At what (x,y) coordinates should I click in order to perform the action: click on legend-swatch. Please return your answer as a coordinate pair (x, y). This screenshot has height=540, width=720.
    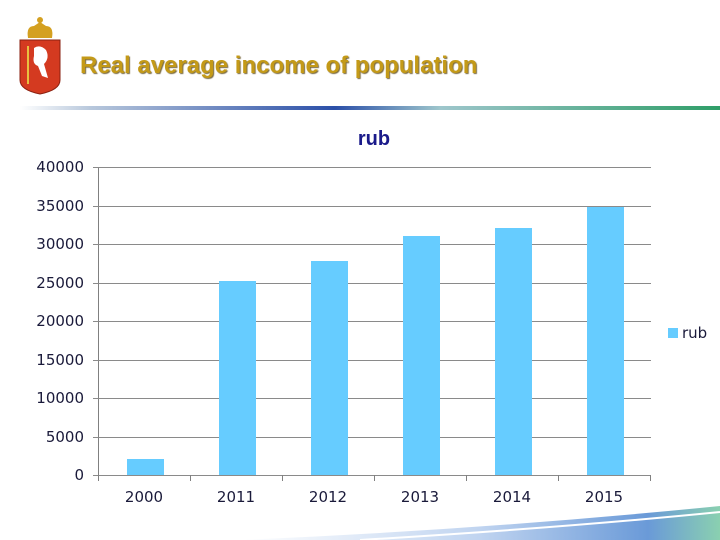
    Looking at the image, I should click on (673, 333).